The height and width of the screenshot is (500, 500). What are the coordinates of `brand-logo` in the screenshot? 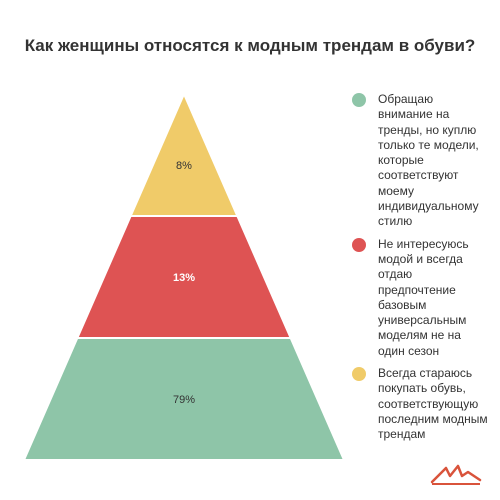 It's located at (456, 474).